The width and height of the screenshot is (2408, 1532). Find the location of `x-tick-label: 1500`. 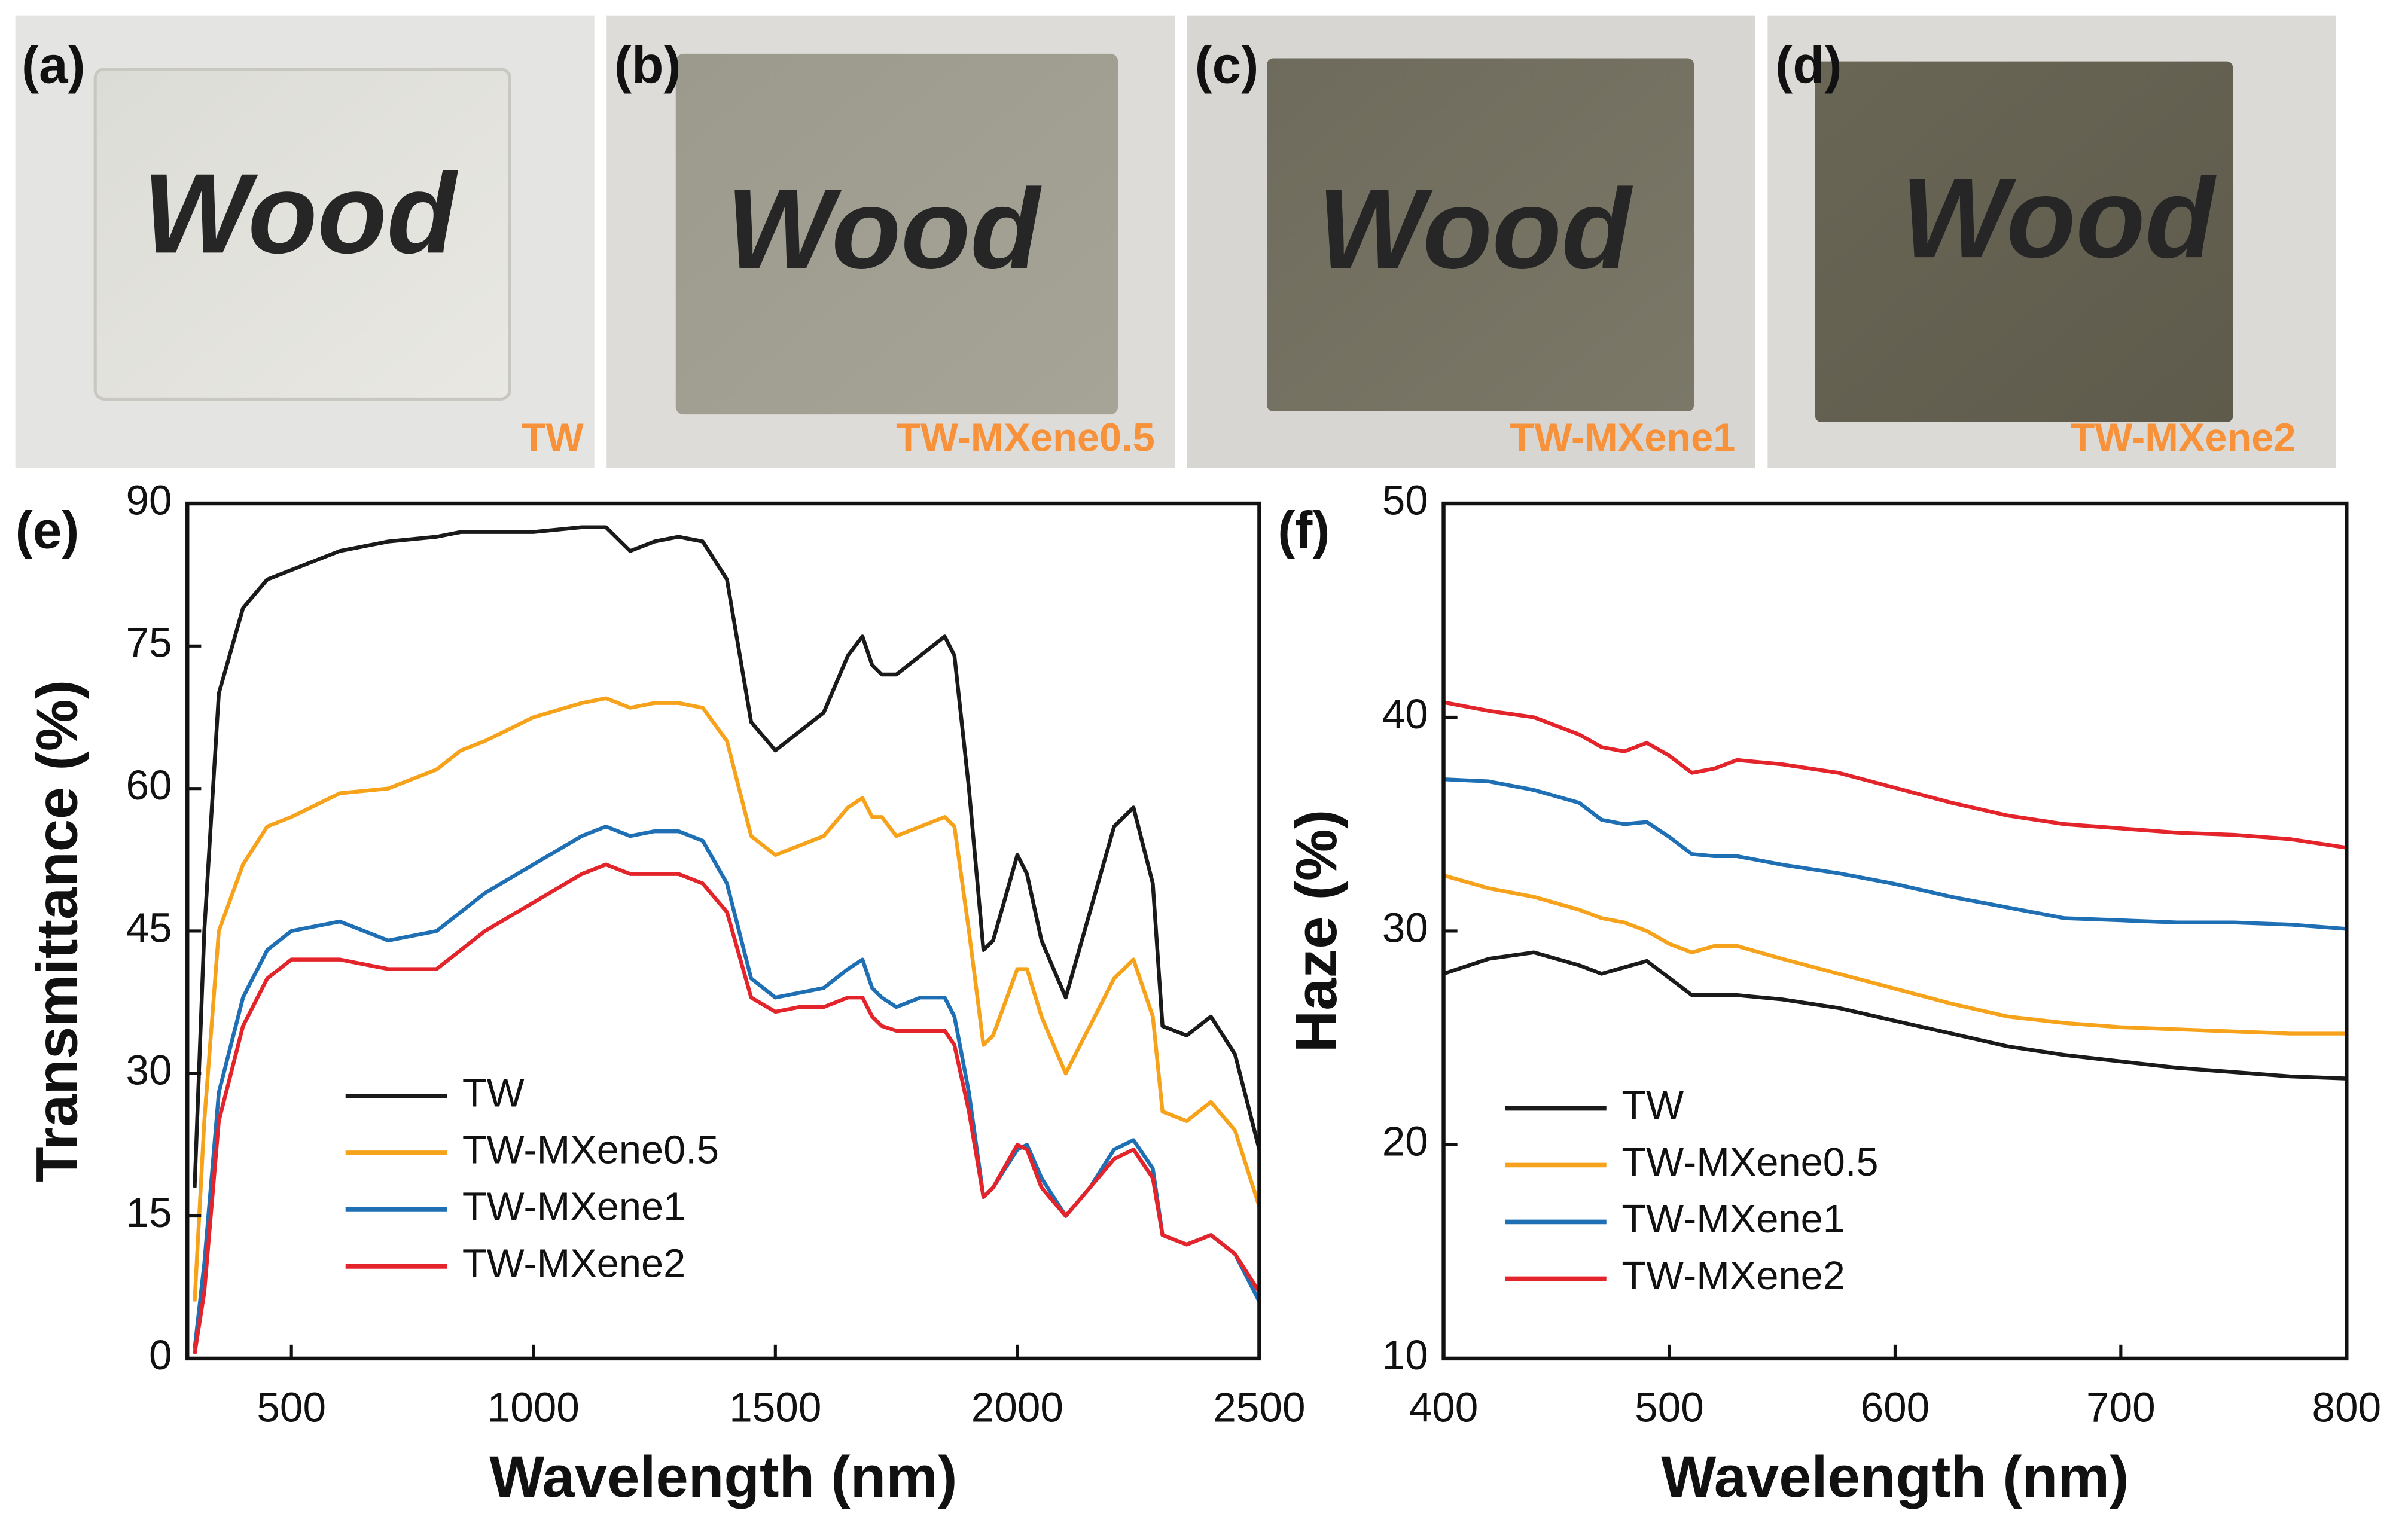

x-tick-label: 1500 is located at coordinates (775, 1407).